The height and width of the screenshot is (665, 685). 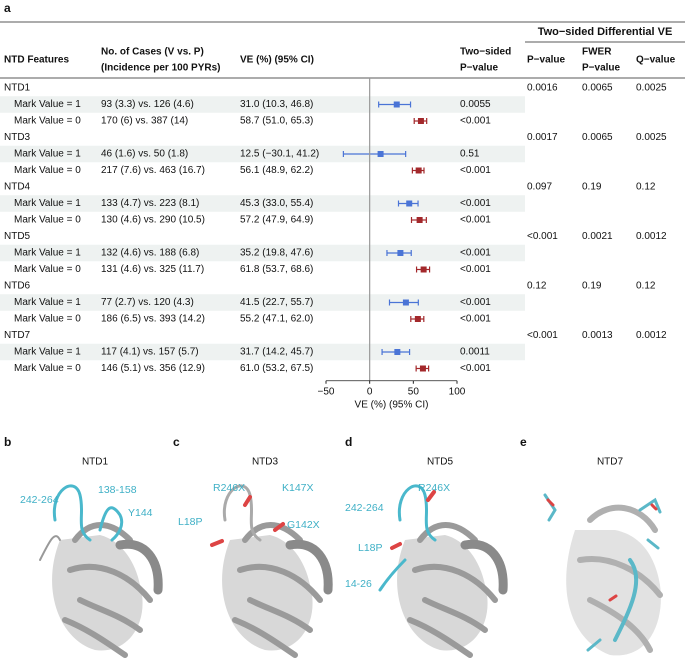 What do you see at coordinates (303, 525) in the screenshot?
I see `residue-label: G142X` at bounding box center [303, 525].